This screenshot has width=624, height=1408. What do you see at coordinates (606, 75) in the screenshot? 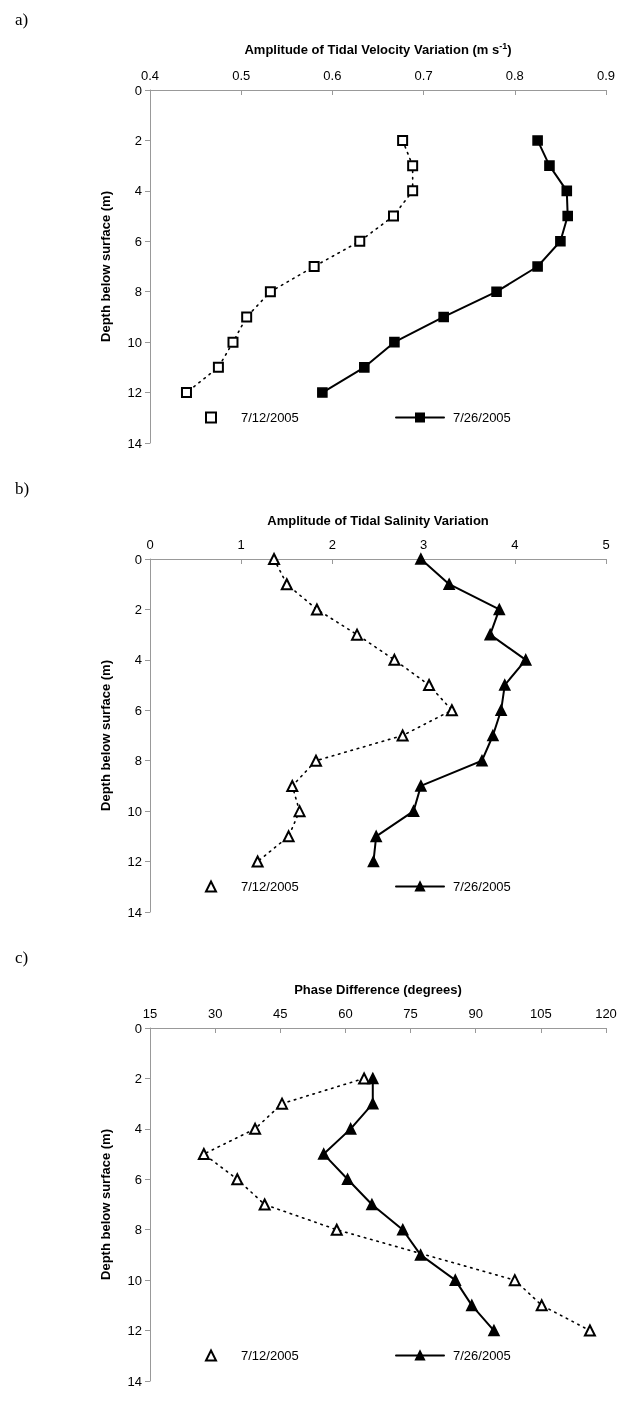
I see `x-tick-label: 0.9` at bounding box center [606, 75].